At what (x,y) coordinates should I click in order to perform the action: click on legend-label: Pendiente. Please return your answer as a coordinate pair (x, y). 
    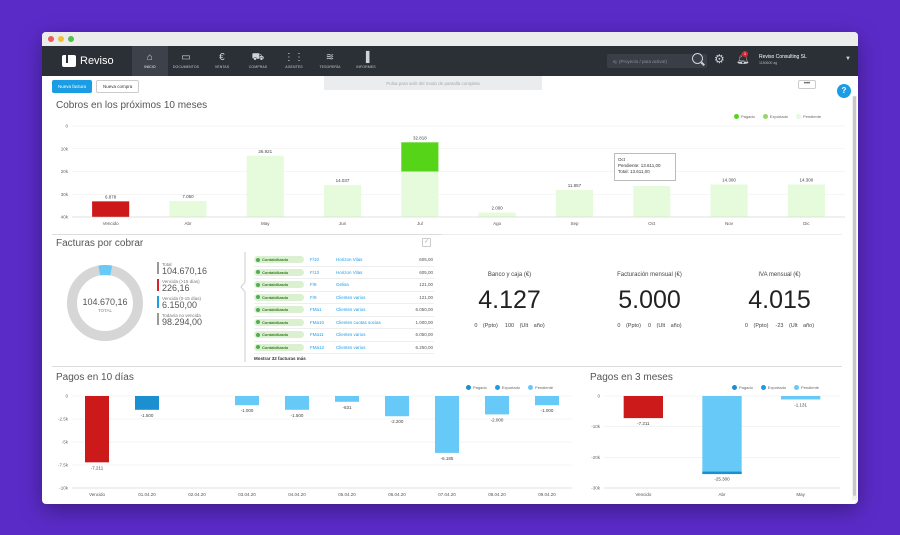
    Looking at the image, I should click on (544, 387).